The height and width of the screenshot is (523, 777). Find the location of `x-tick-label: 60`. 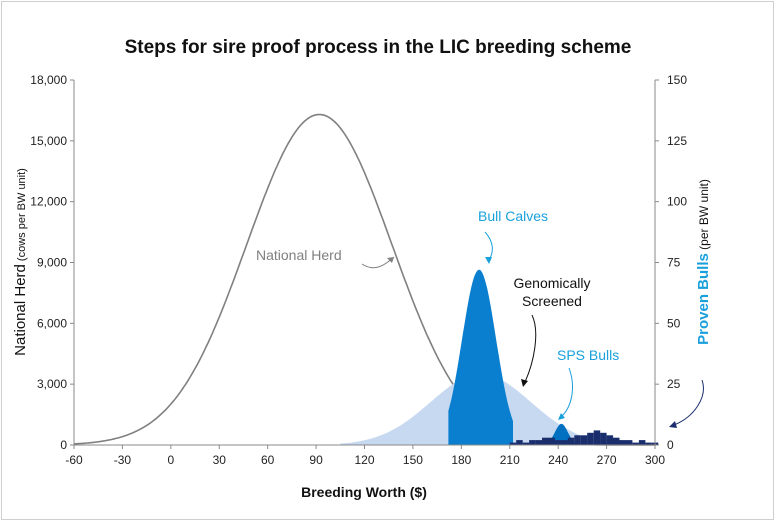

x-tick-label: 60 is located at coordinates (268, 460).